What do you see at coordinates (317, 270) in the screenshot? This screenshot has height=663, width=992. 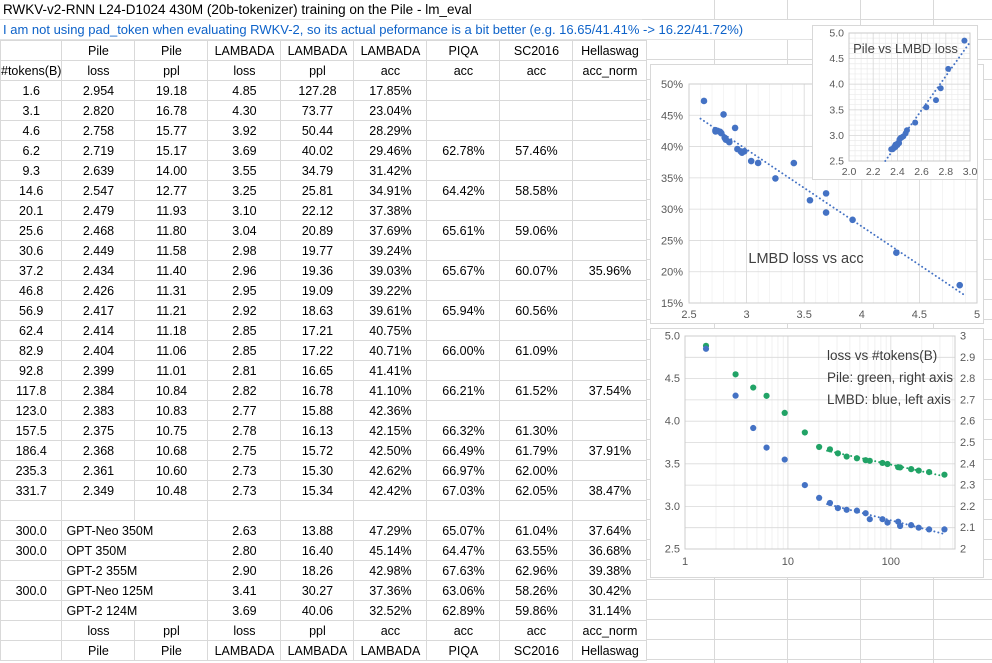 I see `cell: 19.36` at bounding box center [317, 270].